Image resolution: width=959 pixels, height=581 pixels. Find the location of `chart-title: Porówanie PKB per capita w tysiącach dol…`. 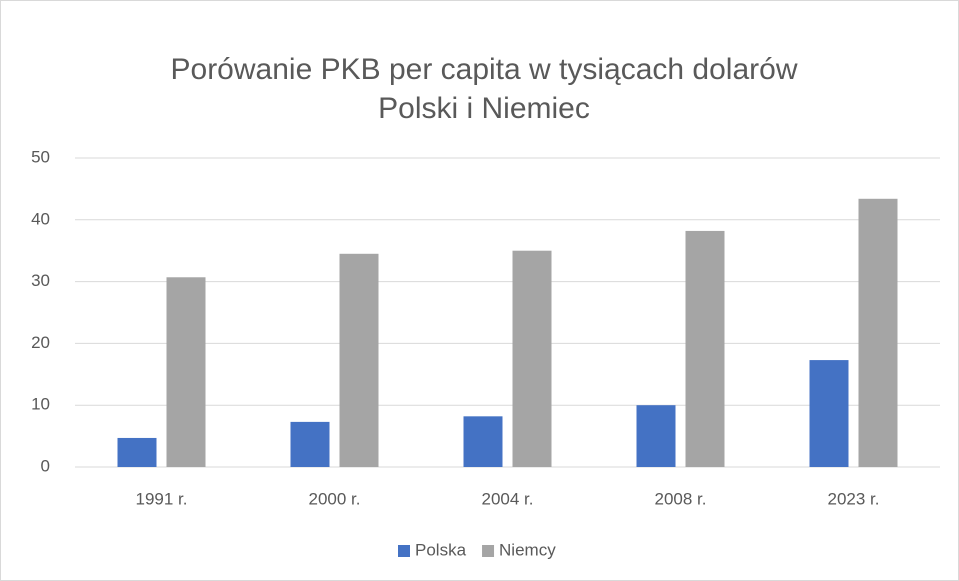

chart-title: Porówanie PKB per capita w tysiącach dol… is located at coordinates (484, 69).